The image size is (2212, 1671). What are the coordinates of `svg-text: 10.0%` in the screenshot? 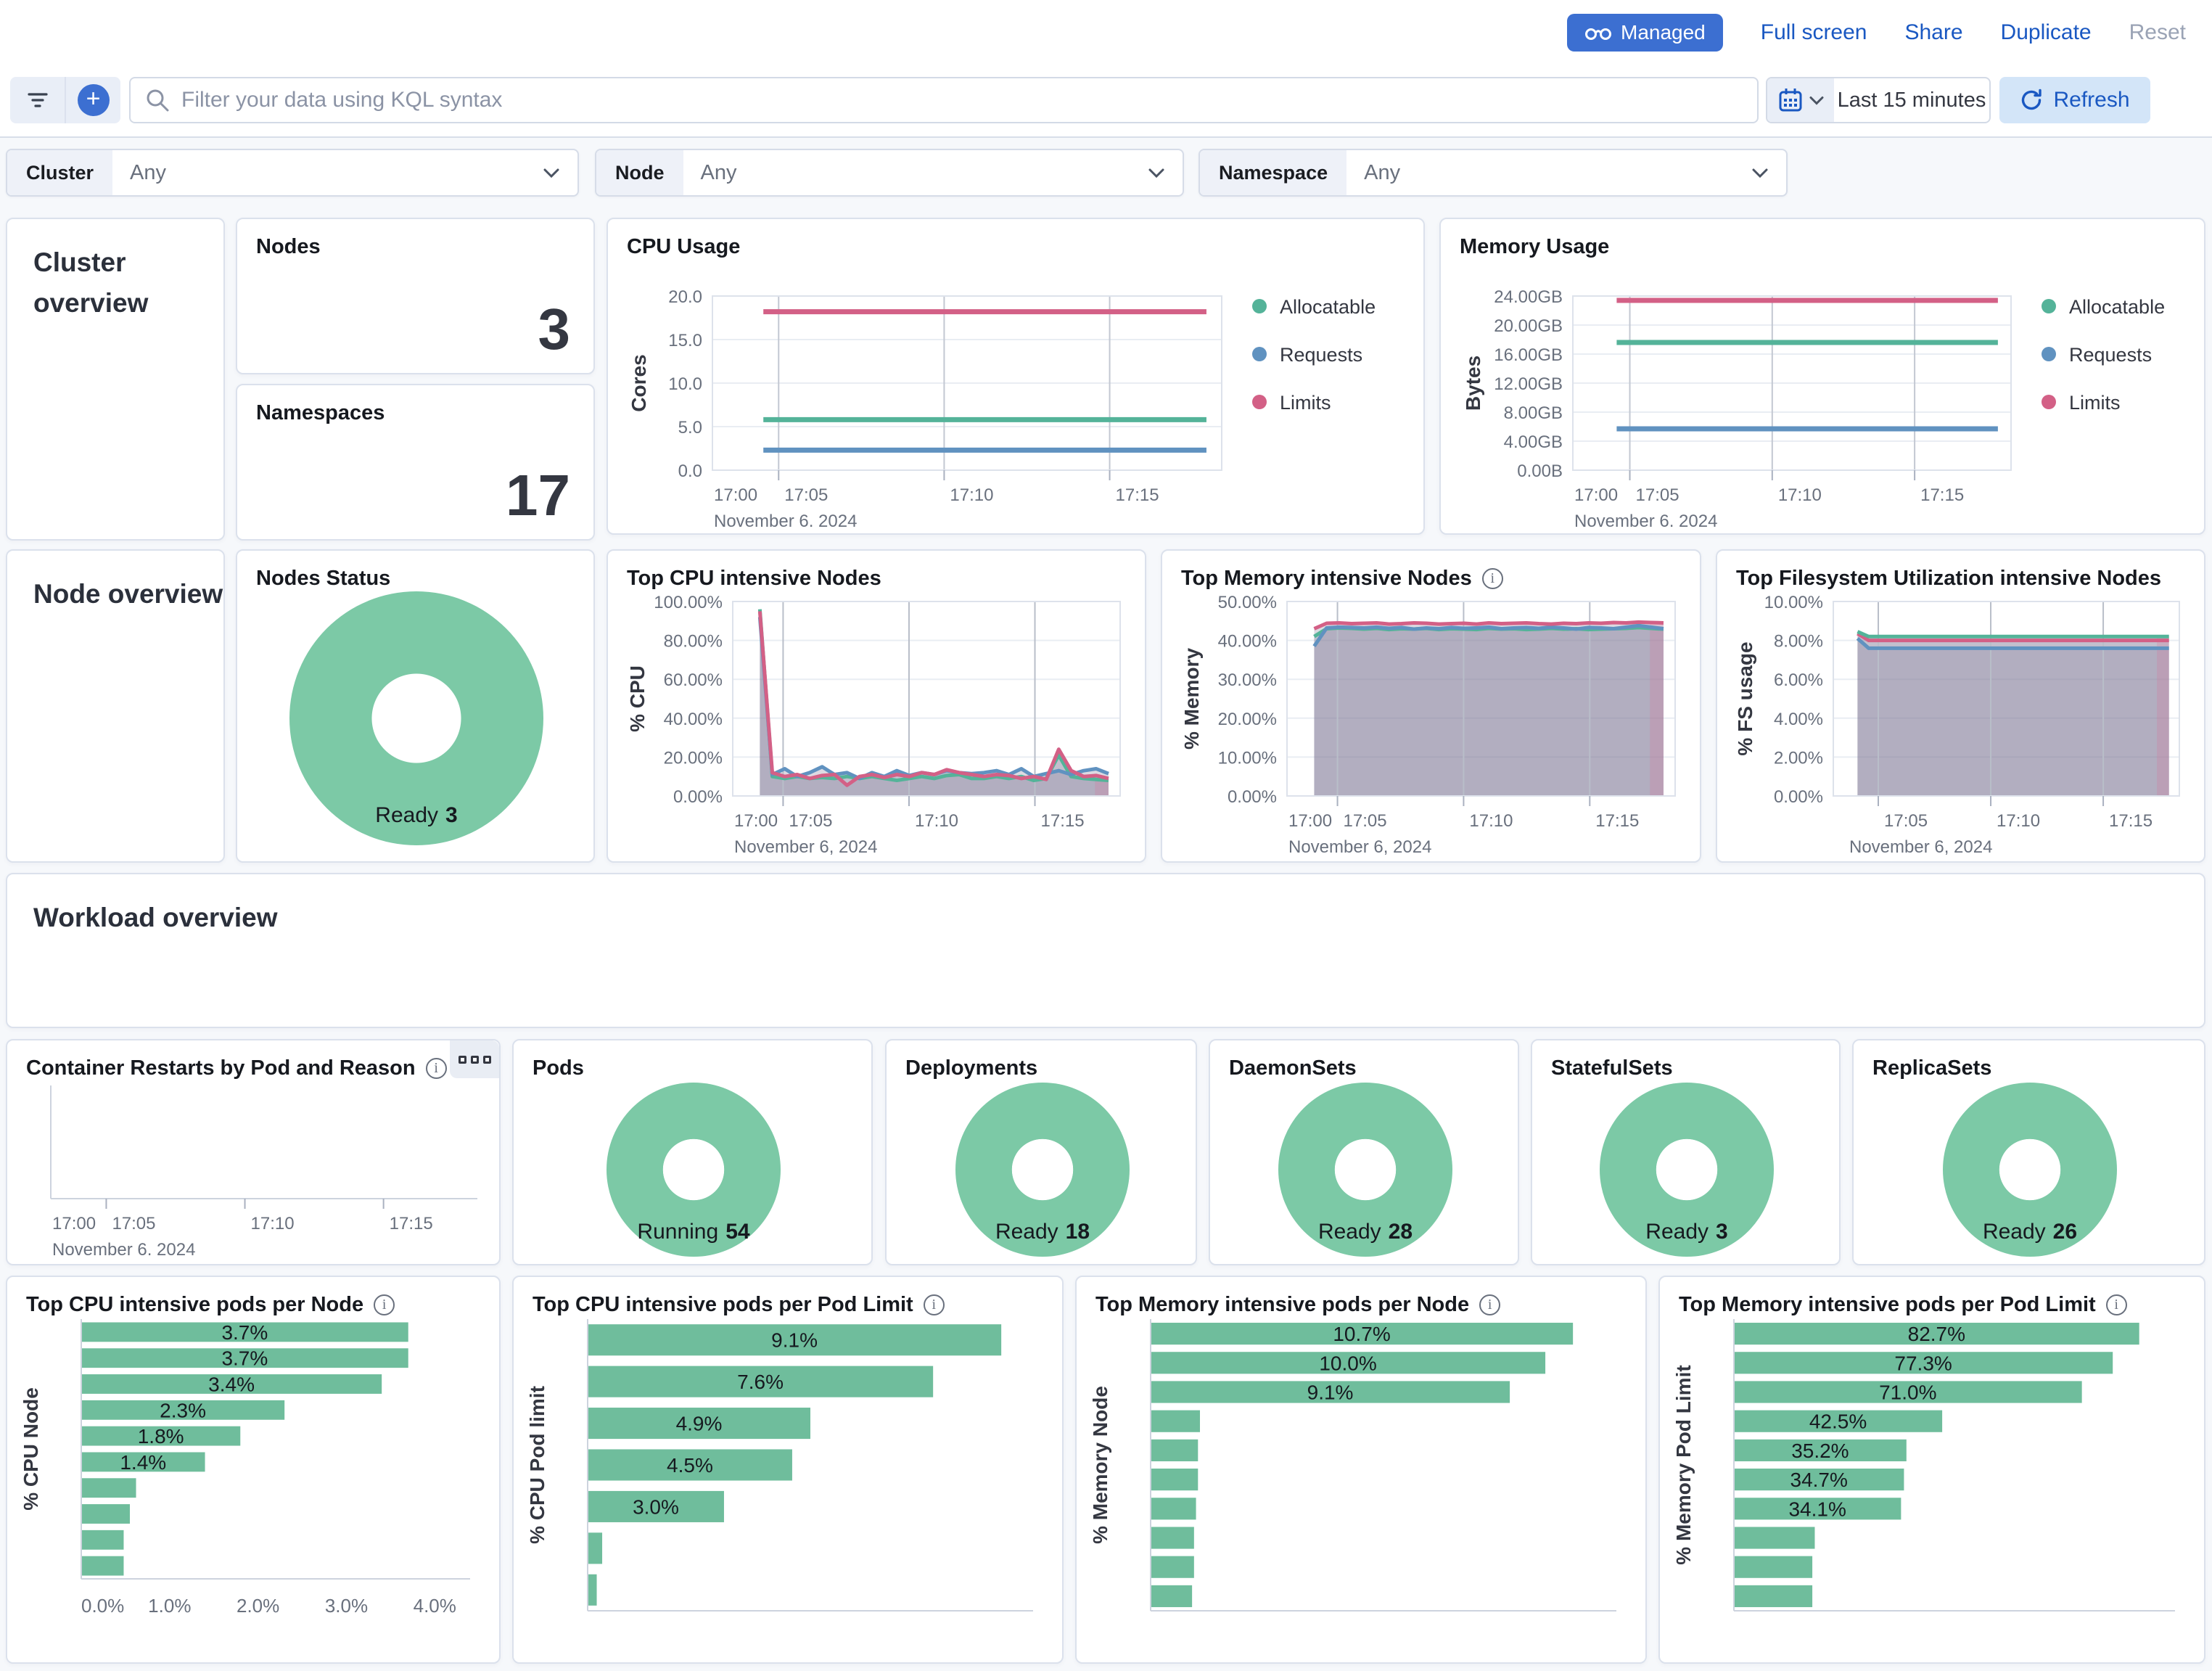 It's located at (1347, 1363).